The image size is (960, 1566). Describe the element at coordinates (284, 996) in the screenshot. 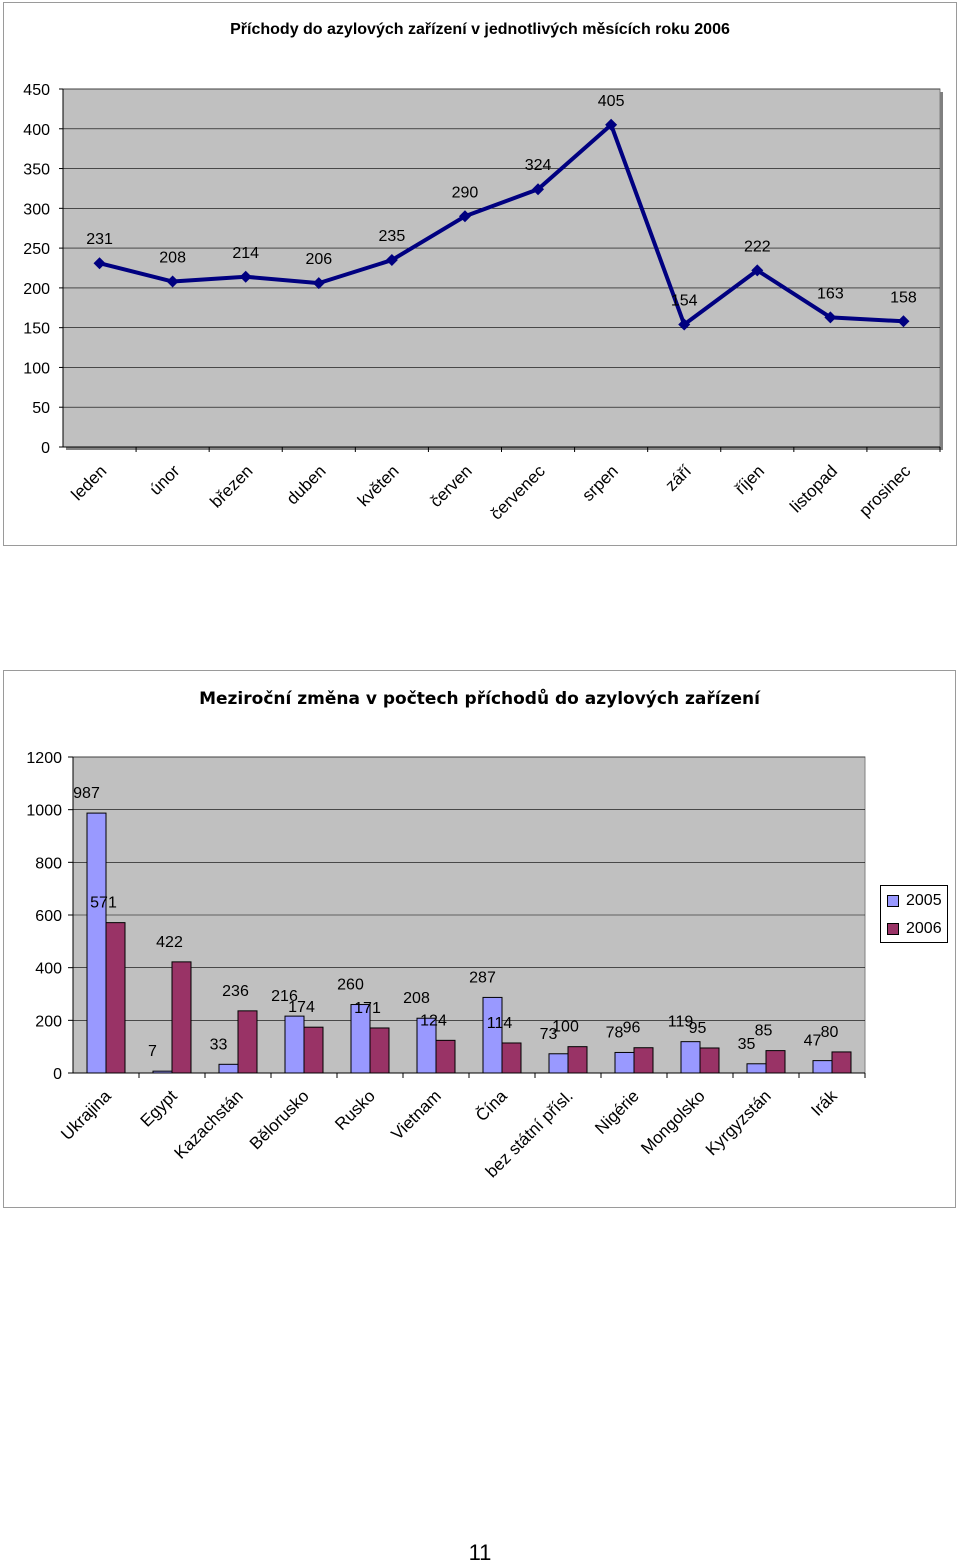

I see `data-label-2005: 216` at that location.